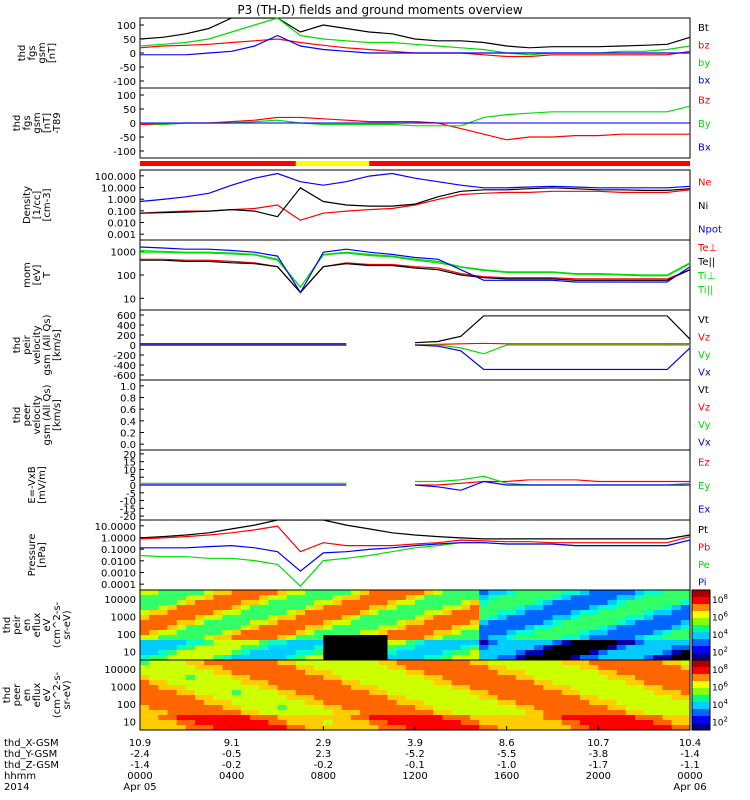 The height and width of the screenshot is (800, 750). I want to click on y-axis-label-line: -T89, so click(57, 123).